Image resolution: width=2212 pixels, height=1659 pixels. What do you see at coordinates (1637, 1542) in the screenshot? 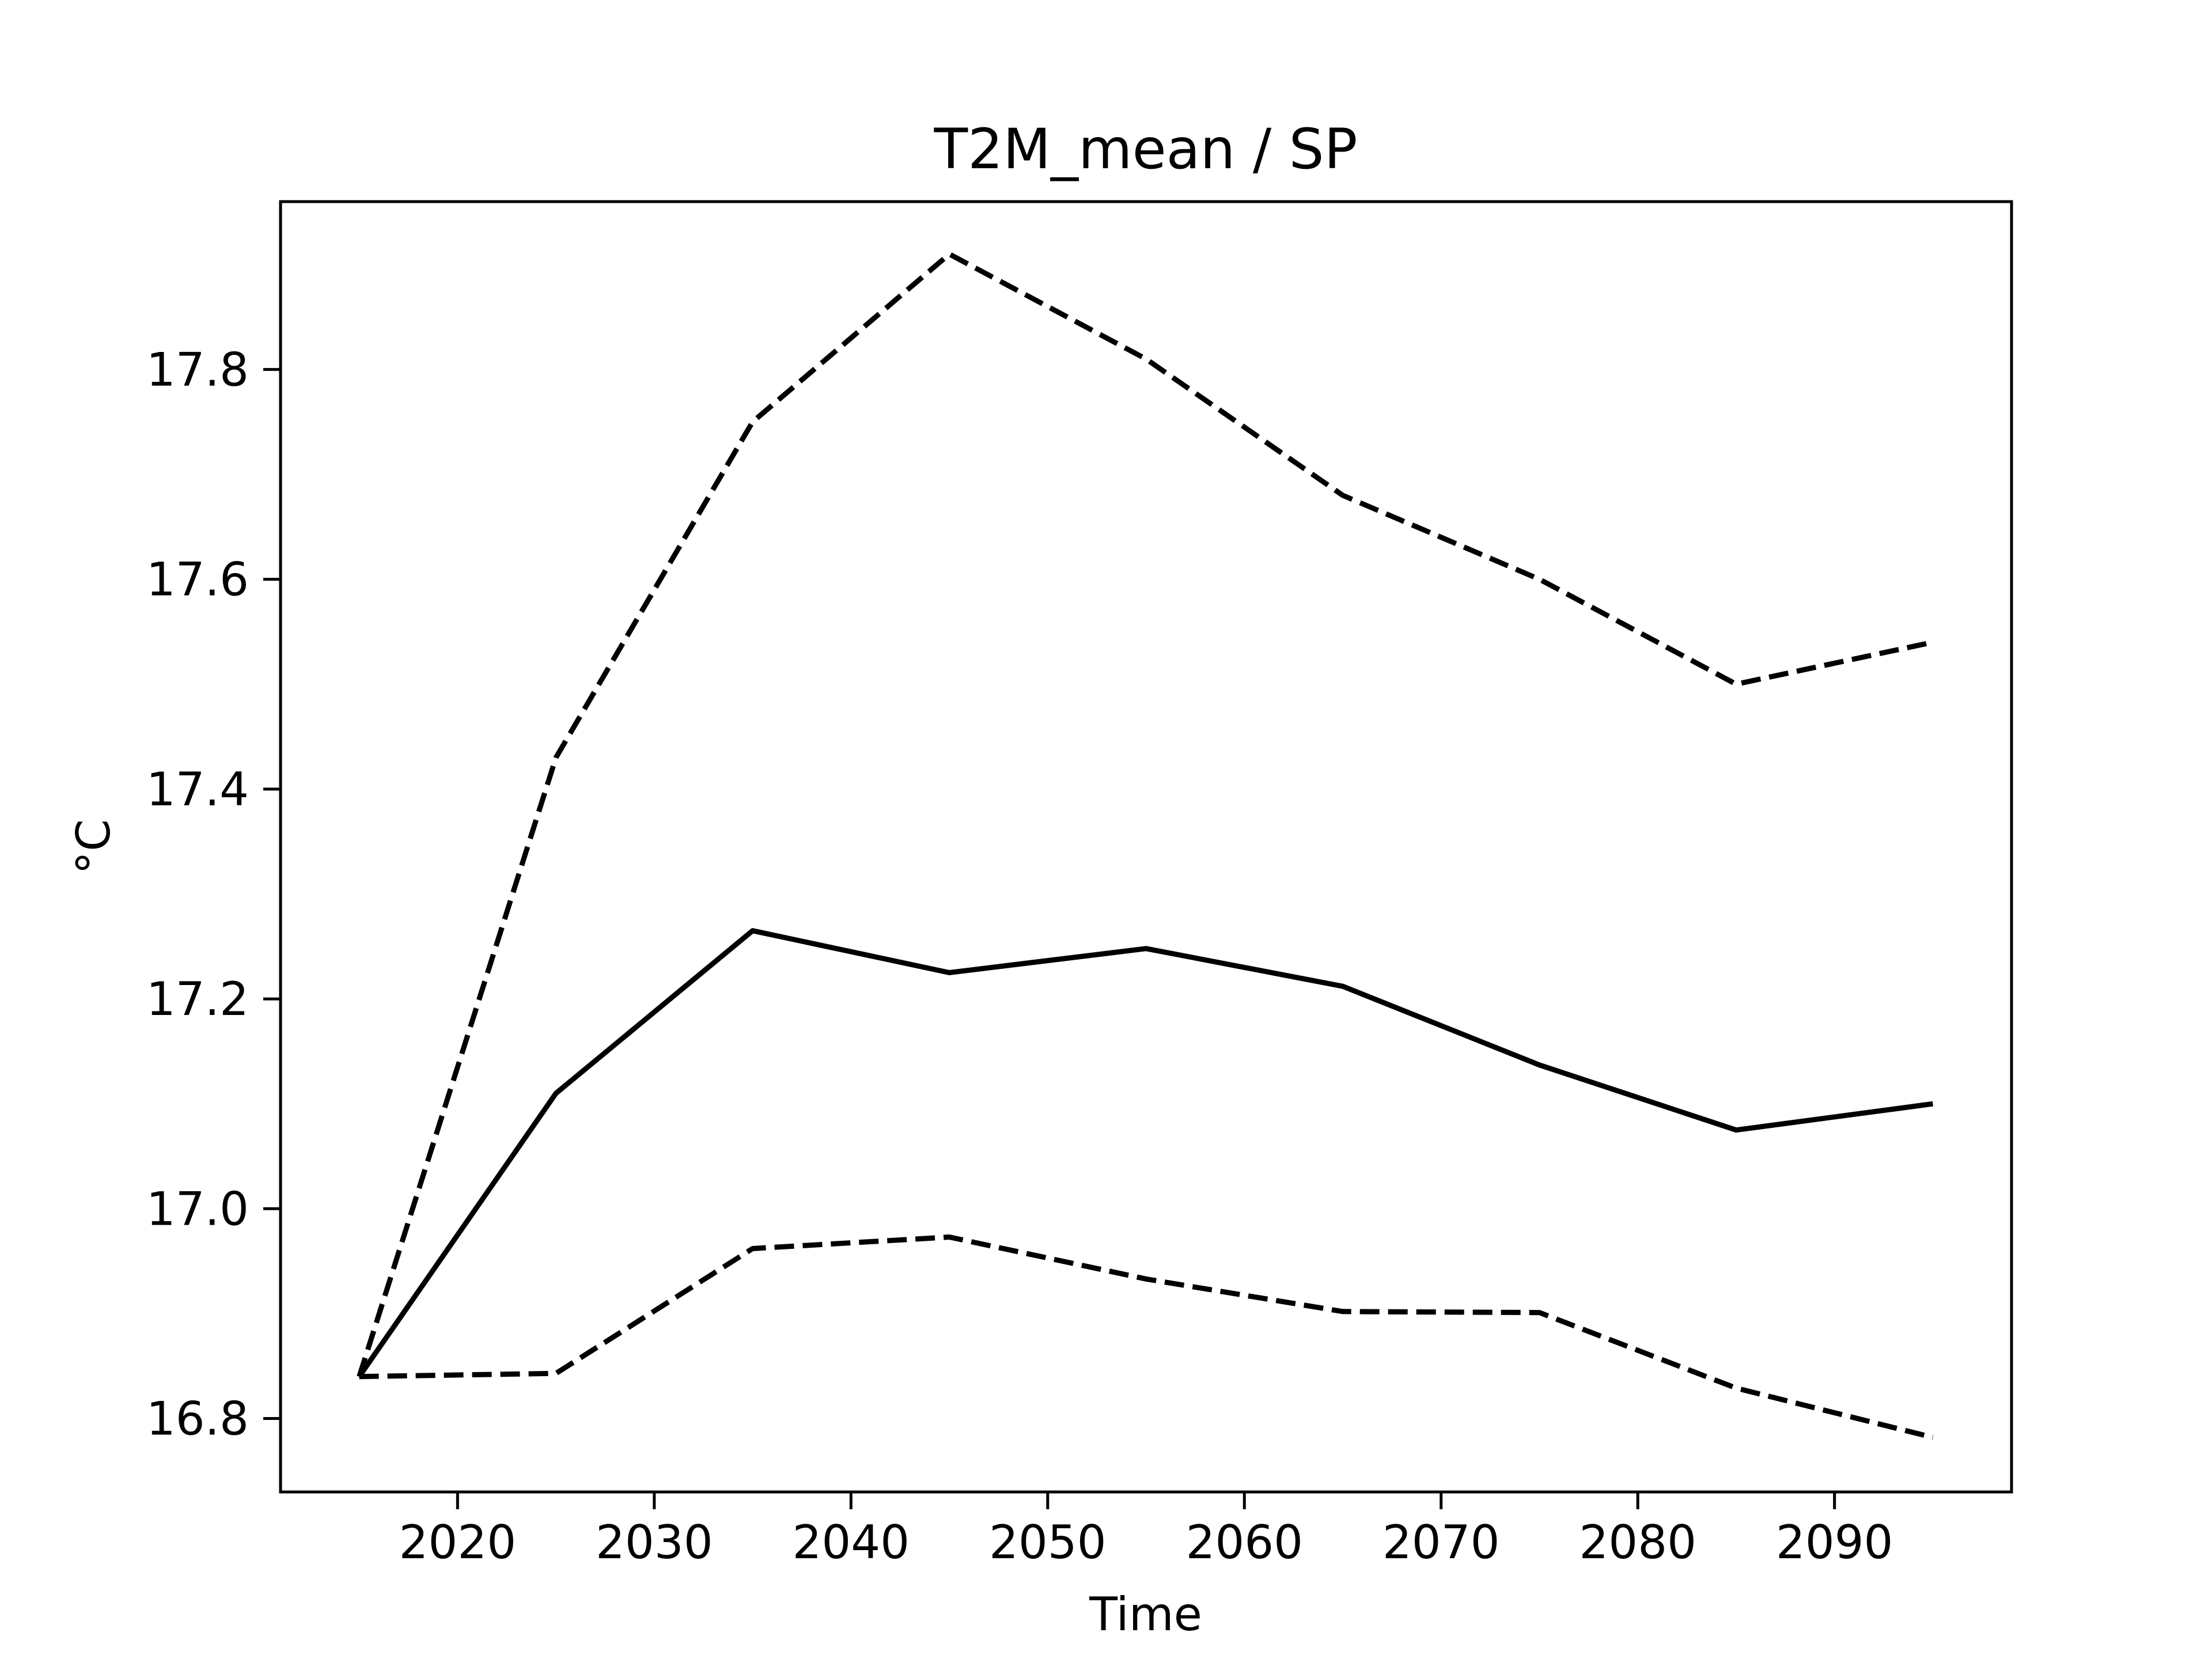
I see `x-tick-label: 2080` at bounding box center [1637, 1542].